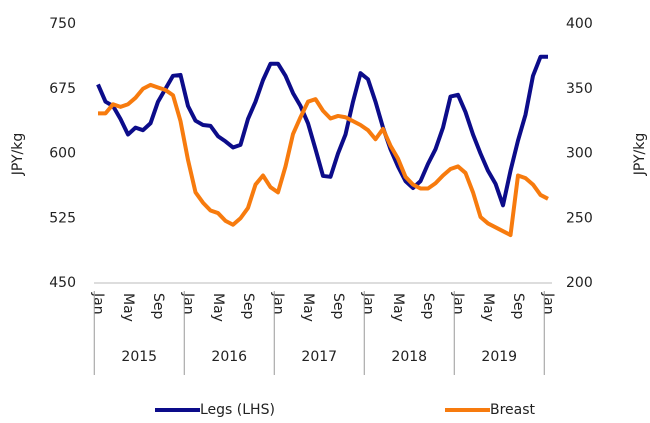 Image resolution: width=650 pixels, height=423 pixels. What do you see at coordinates (499, 357) in the screenshot?
I see `x-group-label: 2019` at bounding box center [499, 357].